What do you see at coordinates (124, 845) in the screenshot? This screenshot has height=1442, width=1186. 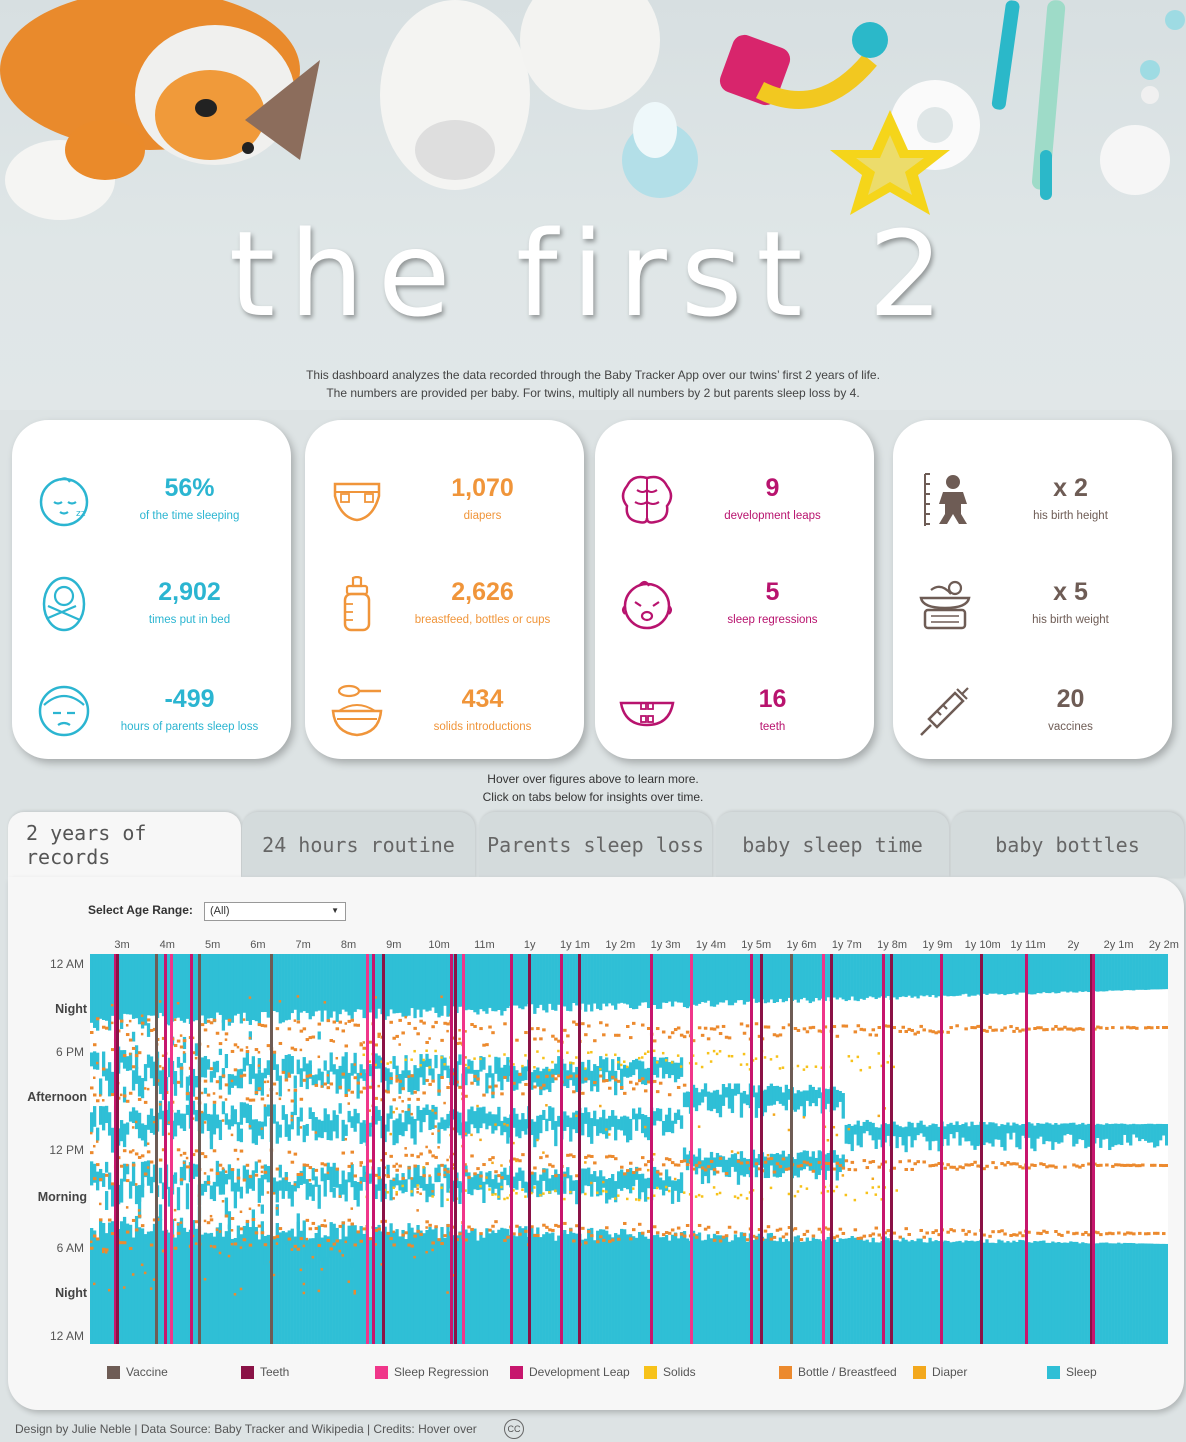 I see `tab-2-years-of-records: 2 years of records` at bounding box center [124, 845].